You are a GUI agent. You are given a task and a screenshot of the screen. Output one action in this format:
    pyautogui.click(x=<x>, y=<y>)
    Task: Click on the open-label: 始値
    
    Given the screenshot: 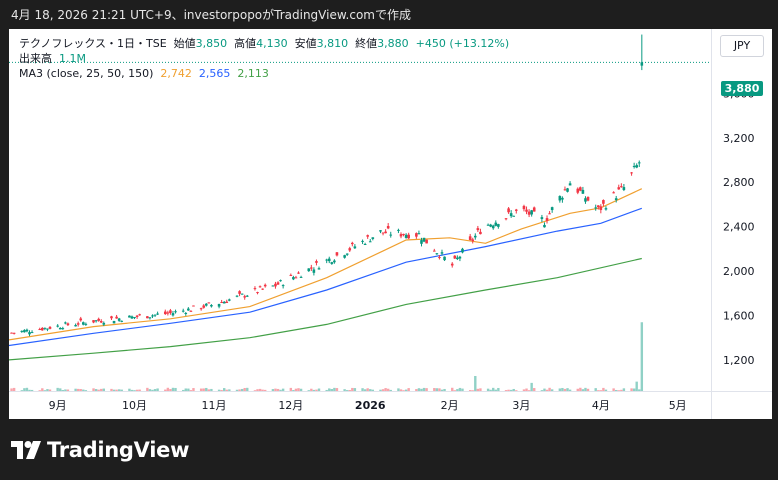 What is the action you would take?
    pyautogui.click(x=184, y=43)
    